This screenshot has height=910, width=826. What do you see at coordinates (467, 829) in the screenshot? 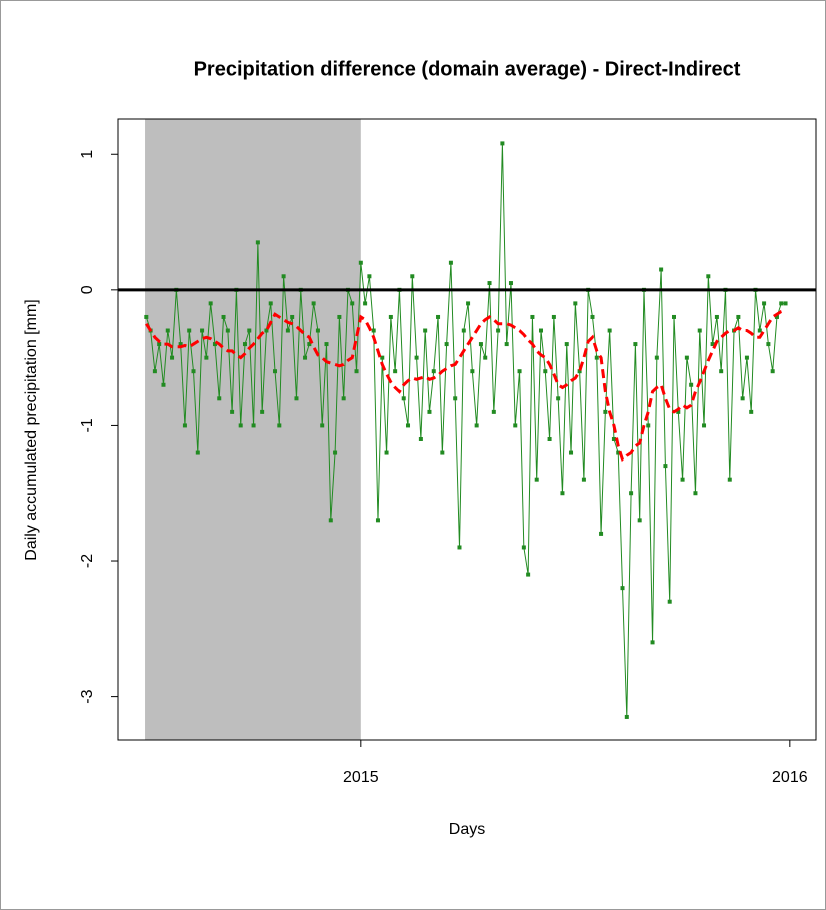
I see `x-axis-label: Days` at bounding box center [467, 829].